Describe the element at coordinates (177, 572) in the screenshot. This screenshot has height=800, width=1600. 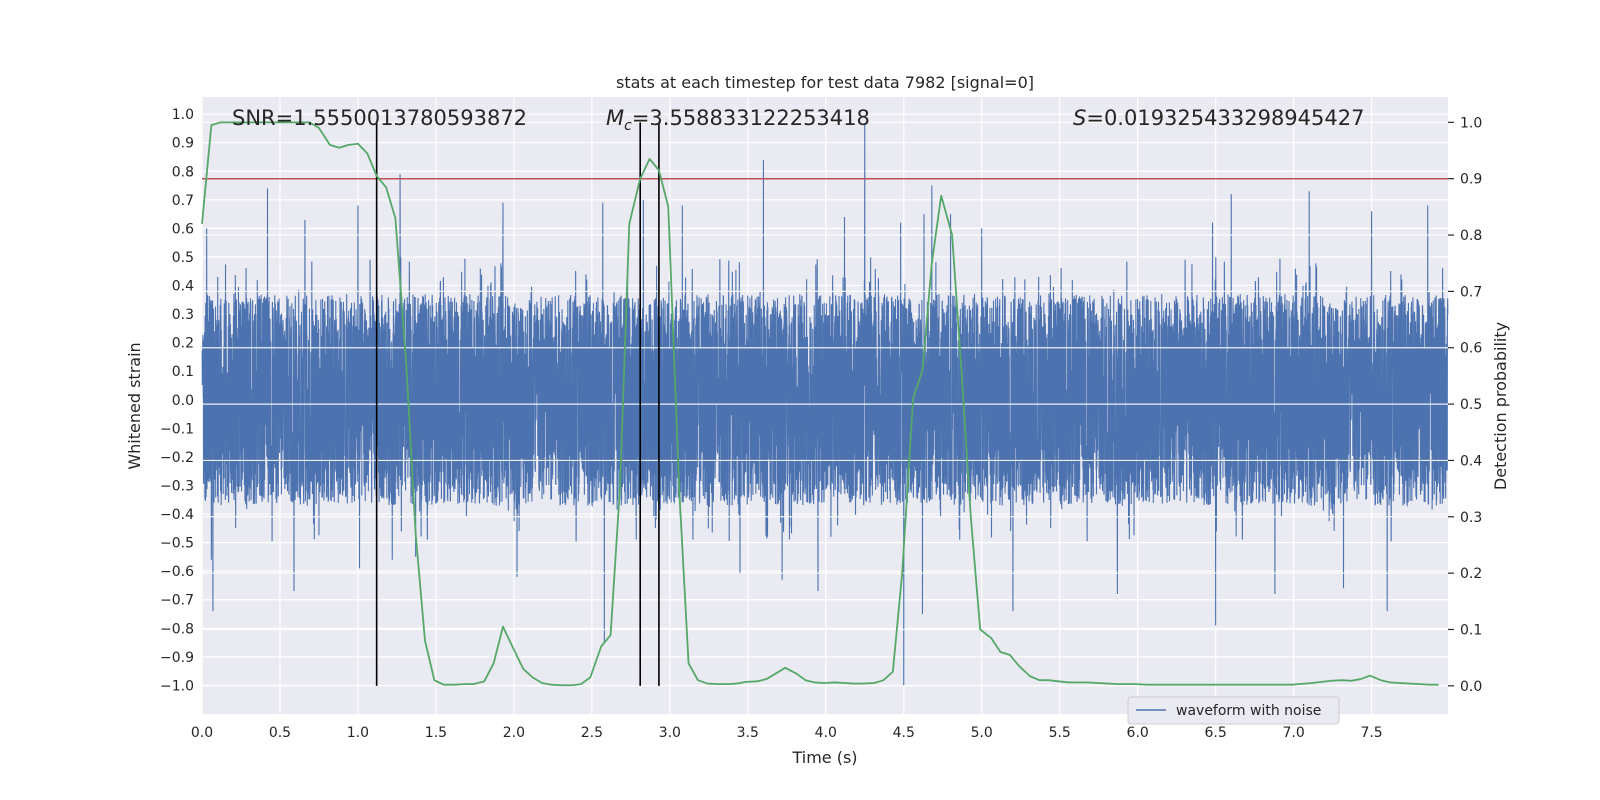
I see `y-left-tick-label: −0.6` at that location.